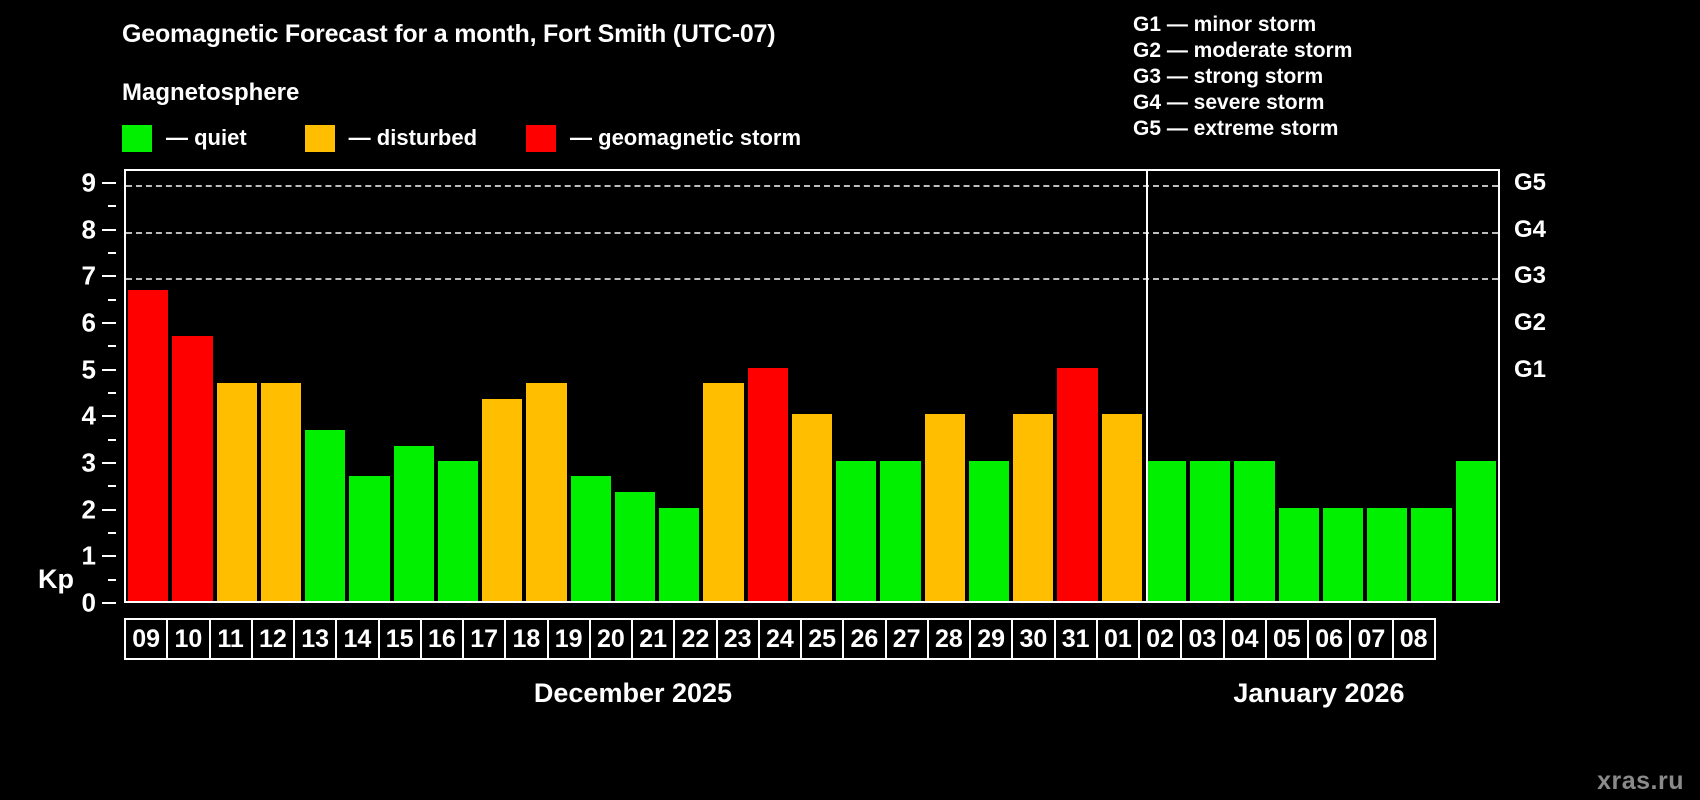 The width and height of the screenshot is (1700, 800). Describe the element at coordinates (1286, 639) in the screenshot. I see `day-label-05: 05` at that location.